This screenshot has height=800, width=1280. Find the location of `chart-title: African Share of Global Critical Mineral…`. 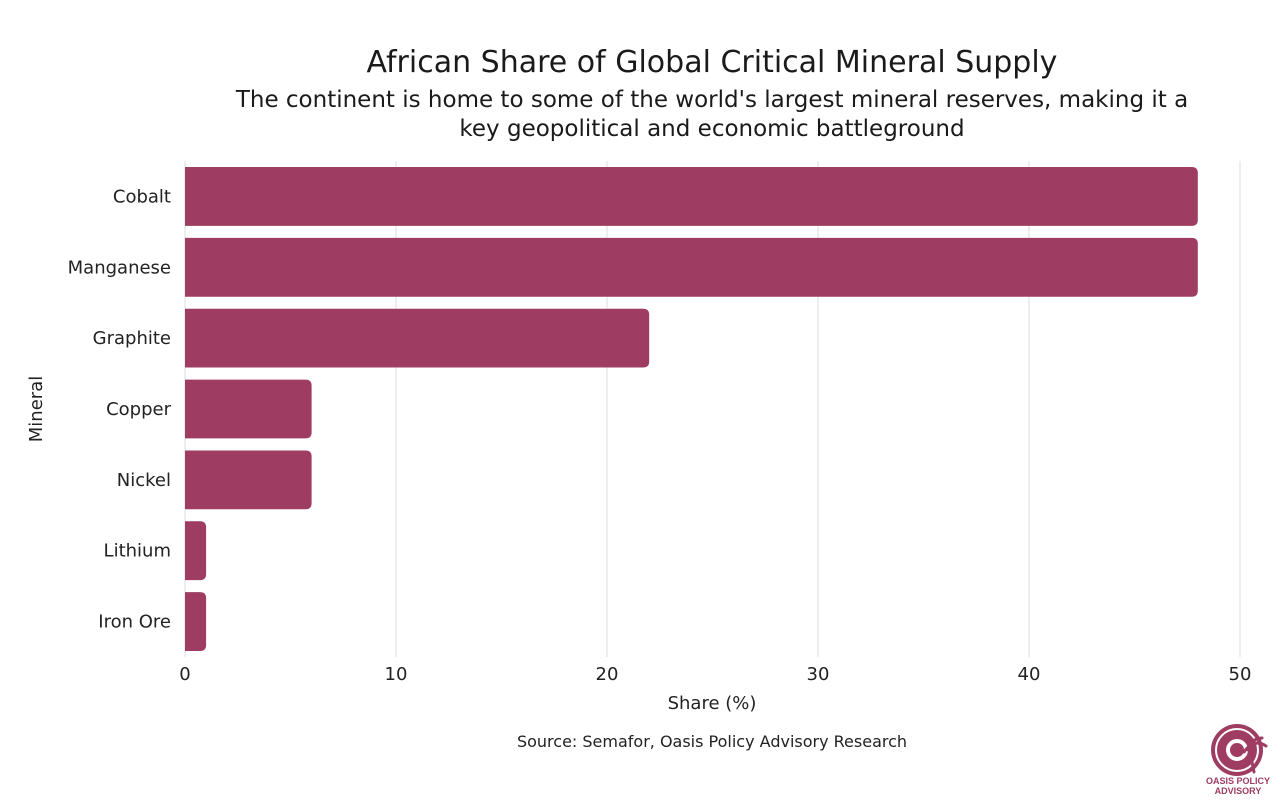

chart-title: African Share of Global Critical Mineral… is located at coordinates (712, 62).